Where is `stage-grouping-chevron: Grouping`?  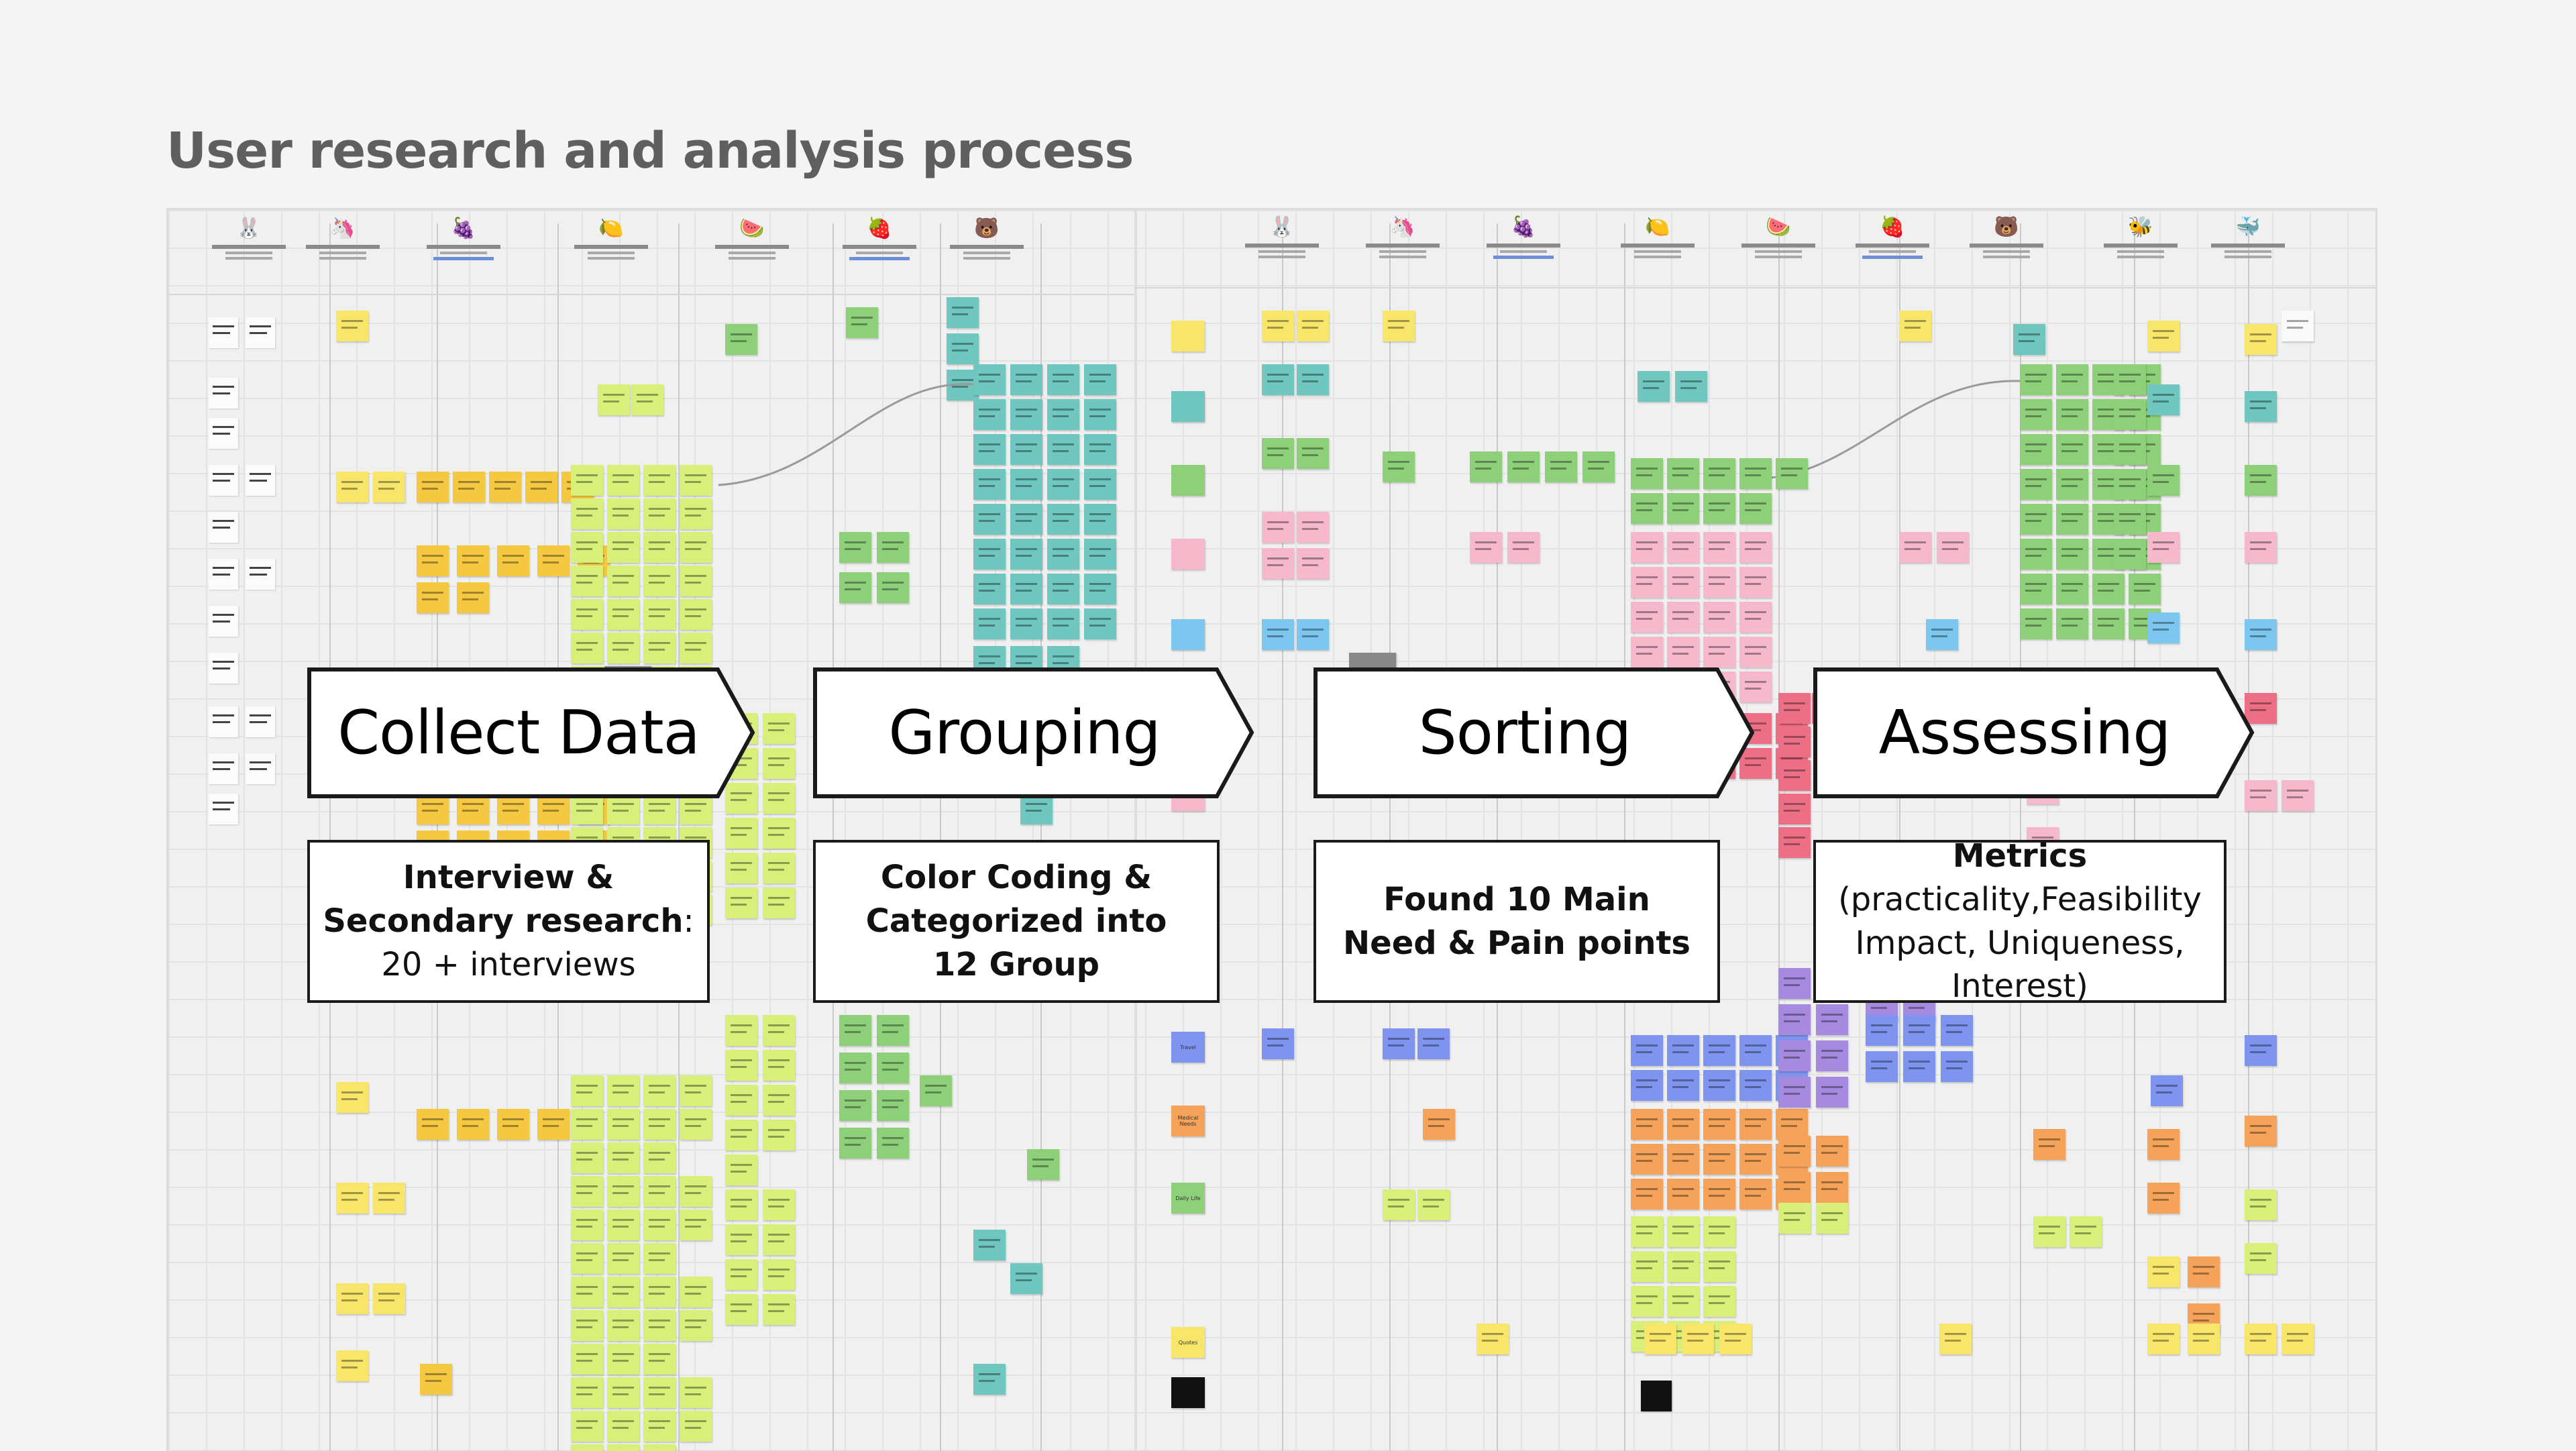 stage-grouping-chevron: Grouping is located at coordinates (1034, 732).